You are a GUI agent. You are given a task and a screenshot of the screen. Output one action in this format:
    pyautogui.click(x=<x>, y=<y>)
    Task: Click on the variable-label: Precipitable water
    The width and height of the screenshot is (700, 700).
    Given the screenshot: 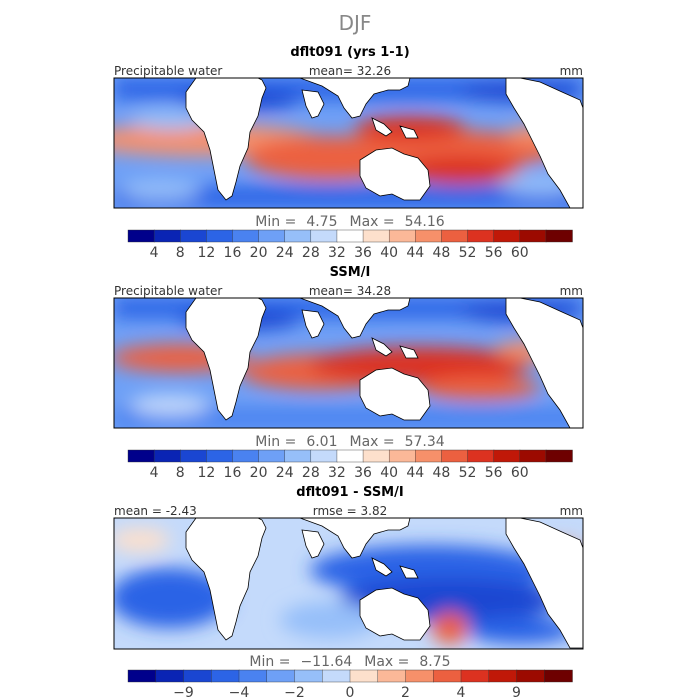 What is the action you would take?
    pyautogui.click(x=168, y=291)
    